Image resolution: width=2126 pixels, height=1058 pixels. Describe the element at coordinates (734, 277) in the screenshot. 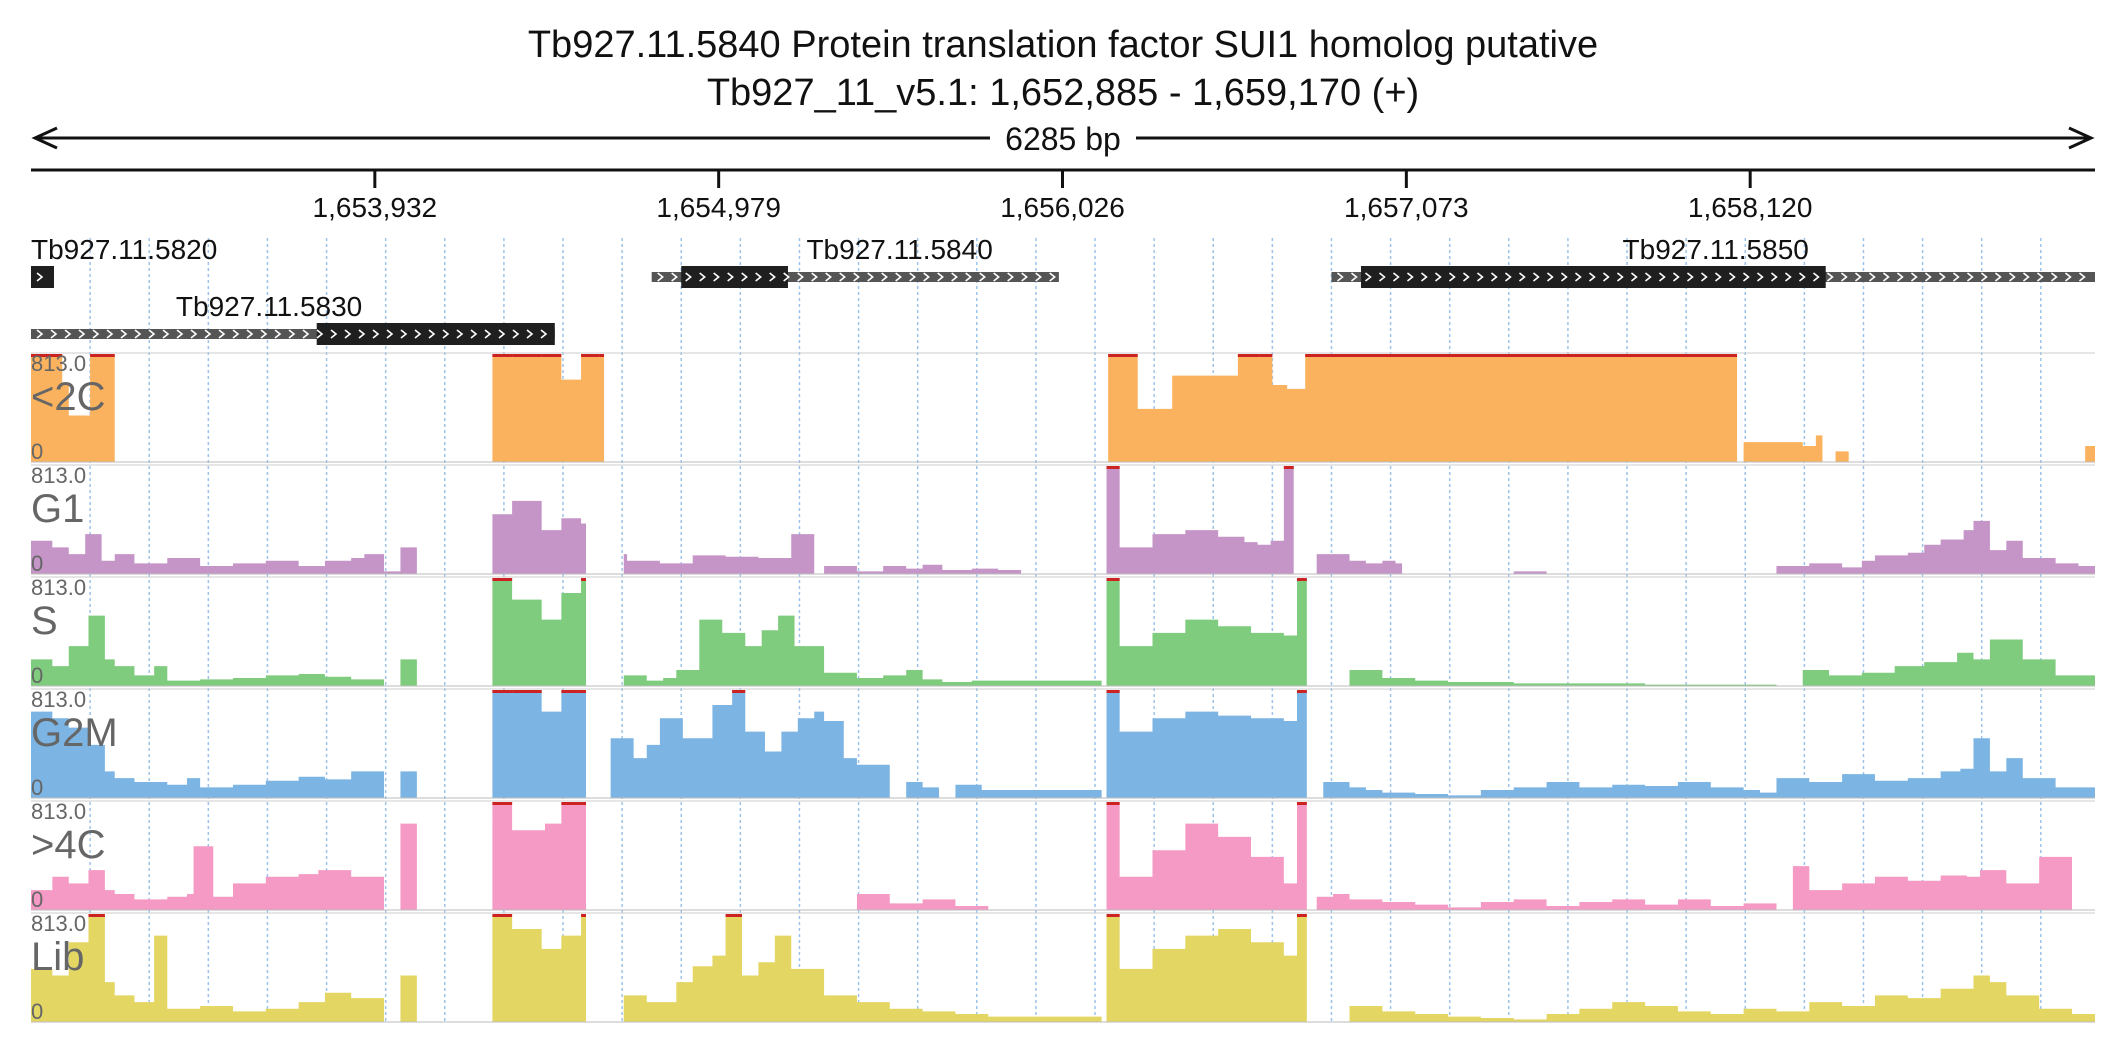

I see `gene-Tb927-11-5840-cds` at that location.